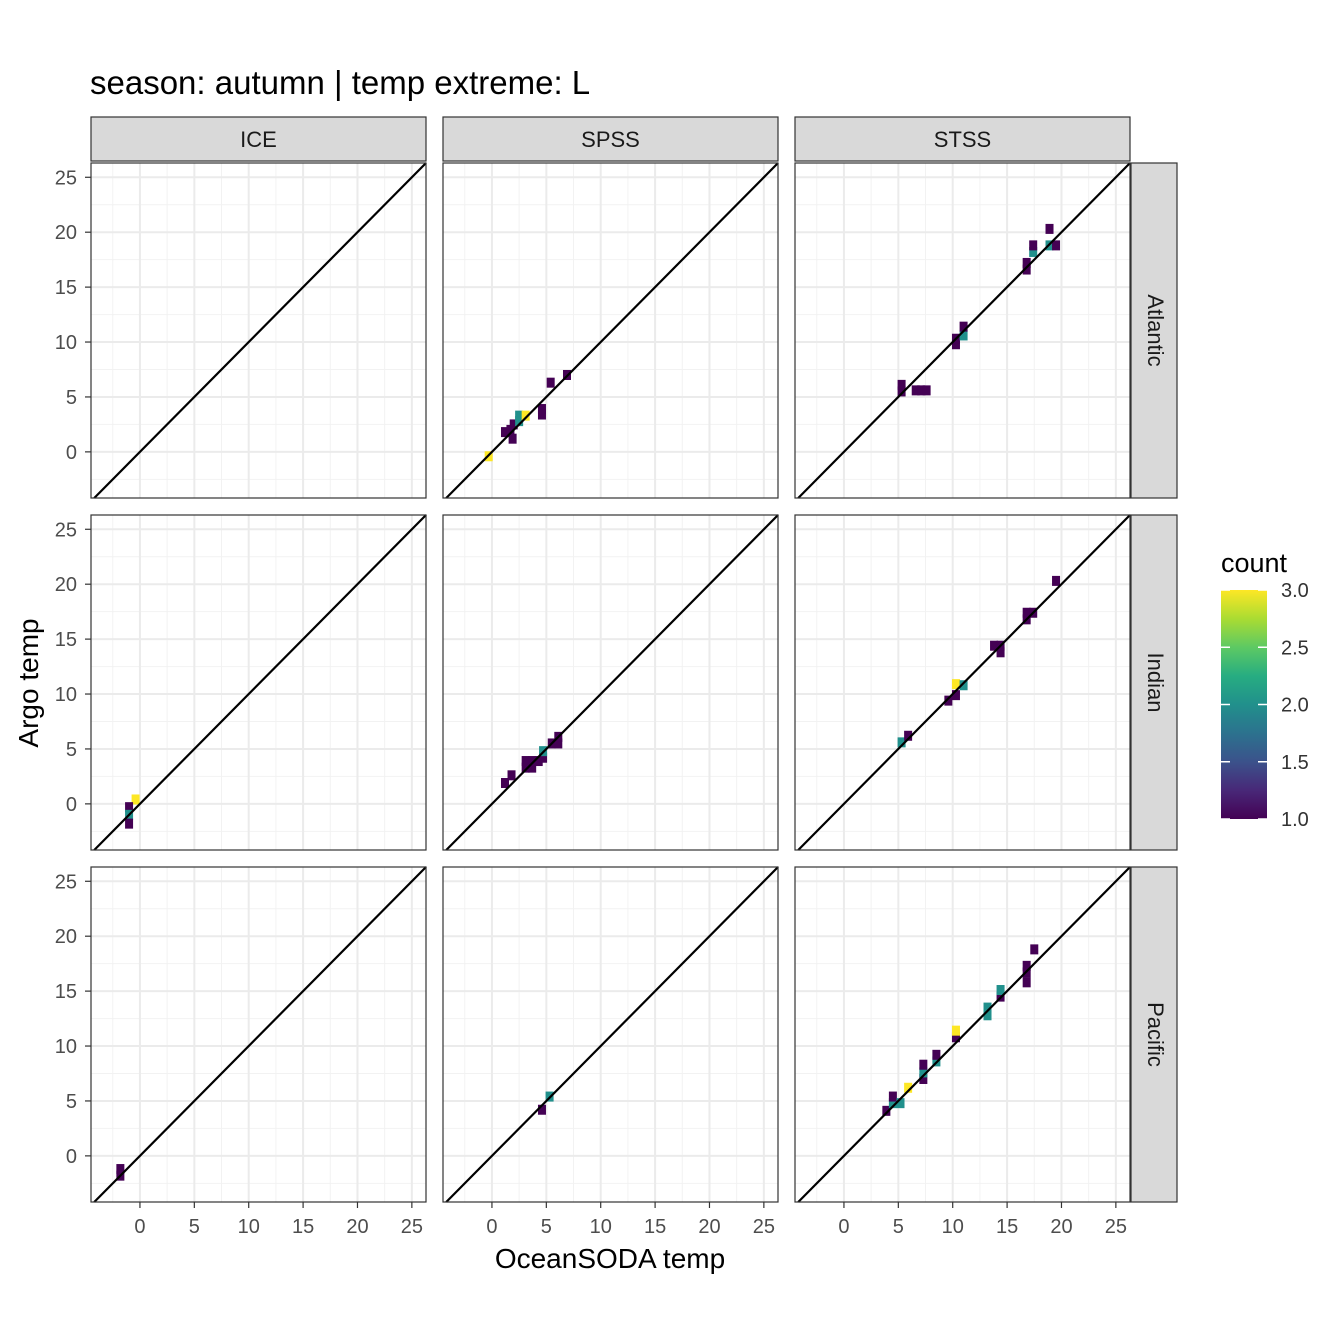  Describe the element at coordinates (1295, 706) in the screenshot. I see `legend-break-label: 2.0` at that location.